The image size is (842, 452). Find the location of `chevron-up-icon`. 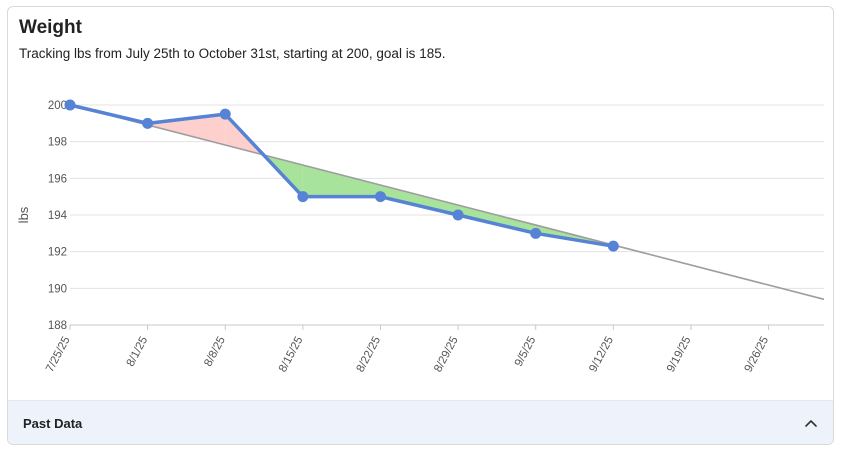

chevron-up-icon is located at coordinates (811, 423).